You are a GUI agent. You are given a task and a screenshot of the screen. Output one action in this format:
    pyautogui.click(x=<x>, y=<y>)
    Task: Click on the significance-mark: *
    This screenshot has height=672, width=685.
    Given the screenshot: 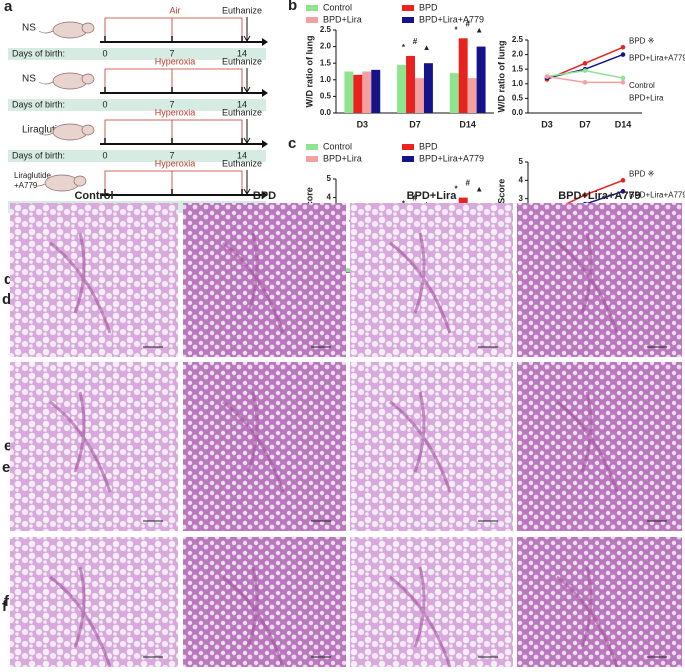 What is the action you would take?
    pyautogui.click(x=457, y=29)
    